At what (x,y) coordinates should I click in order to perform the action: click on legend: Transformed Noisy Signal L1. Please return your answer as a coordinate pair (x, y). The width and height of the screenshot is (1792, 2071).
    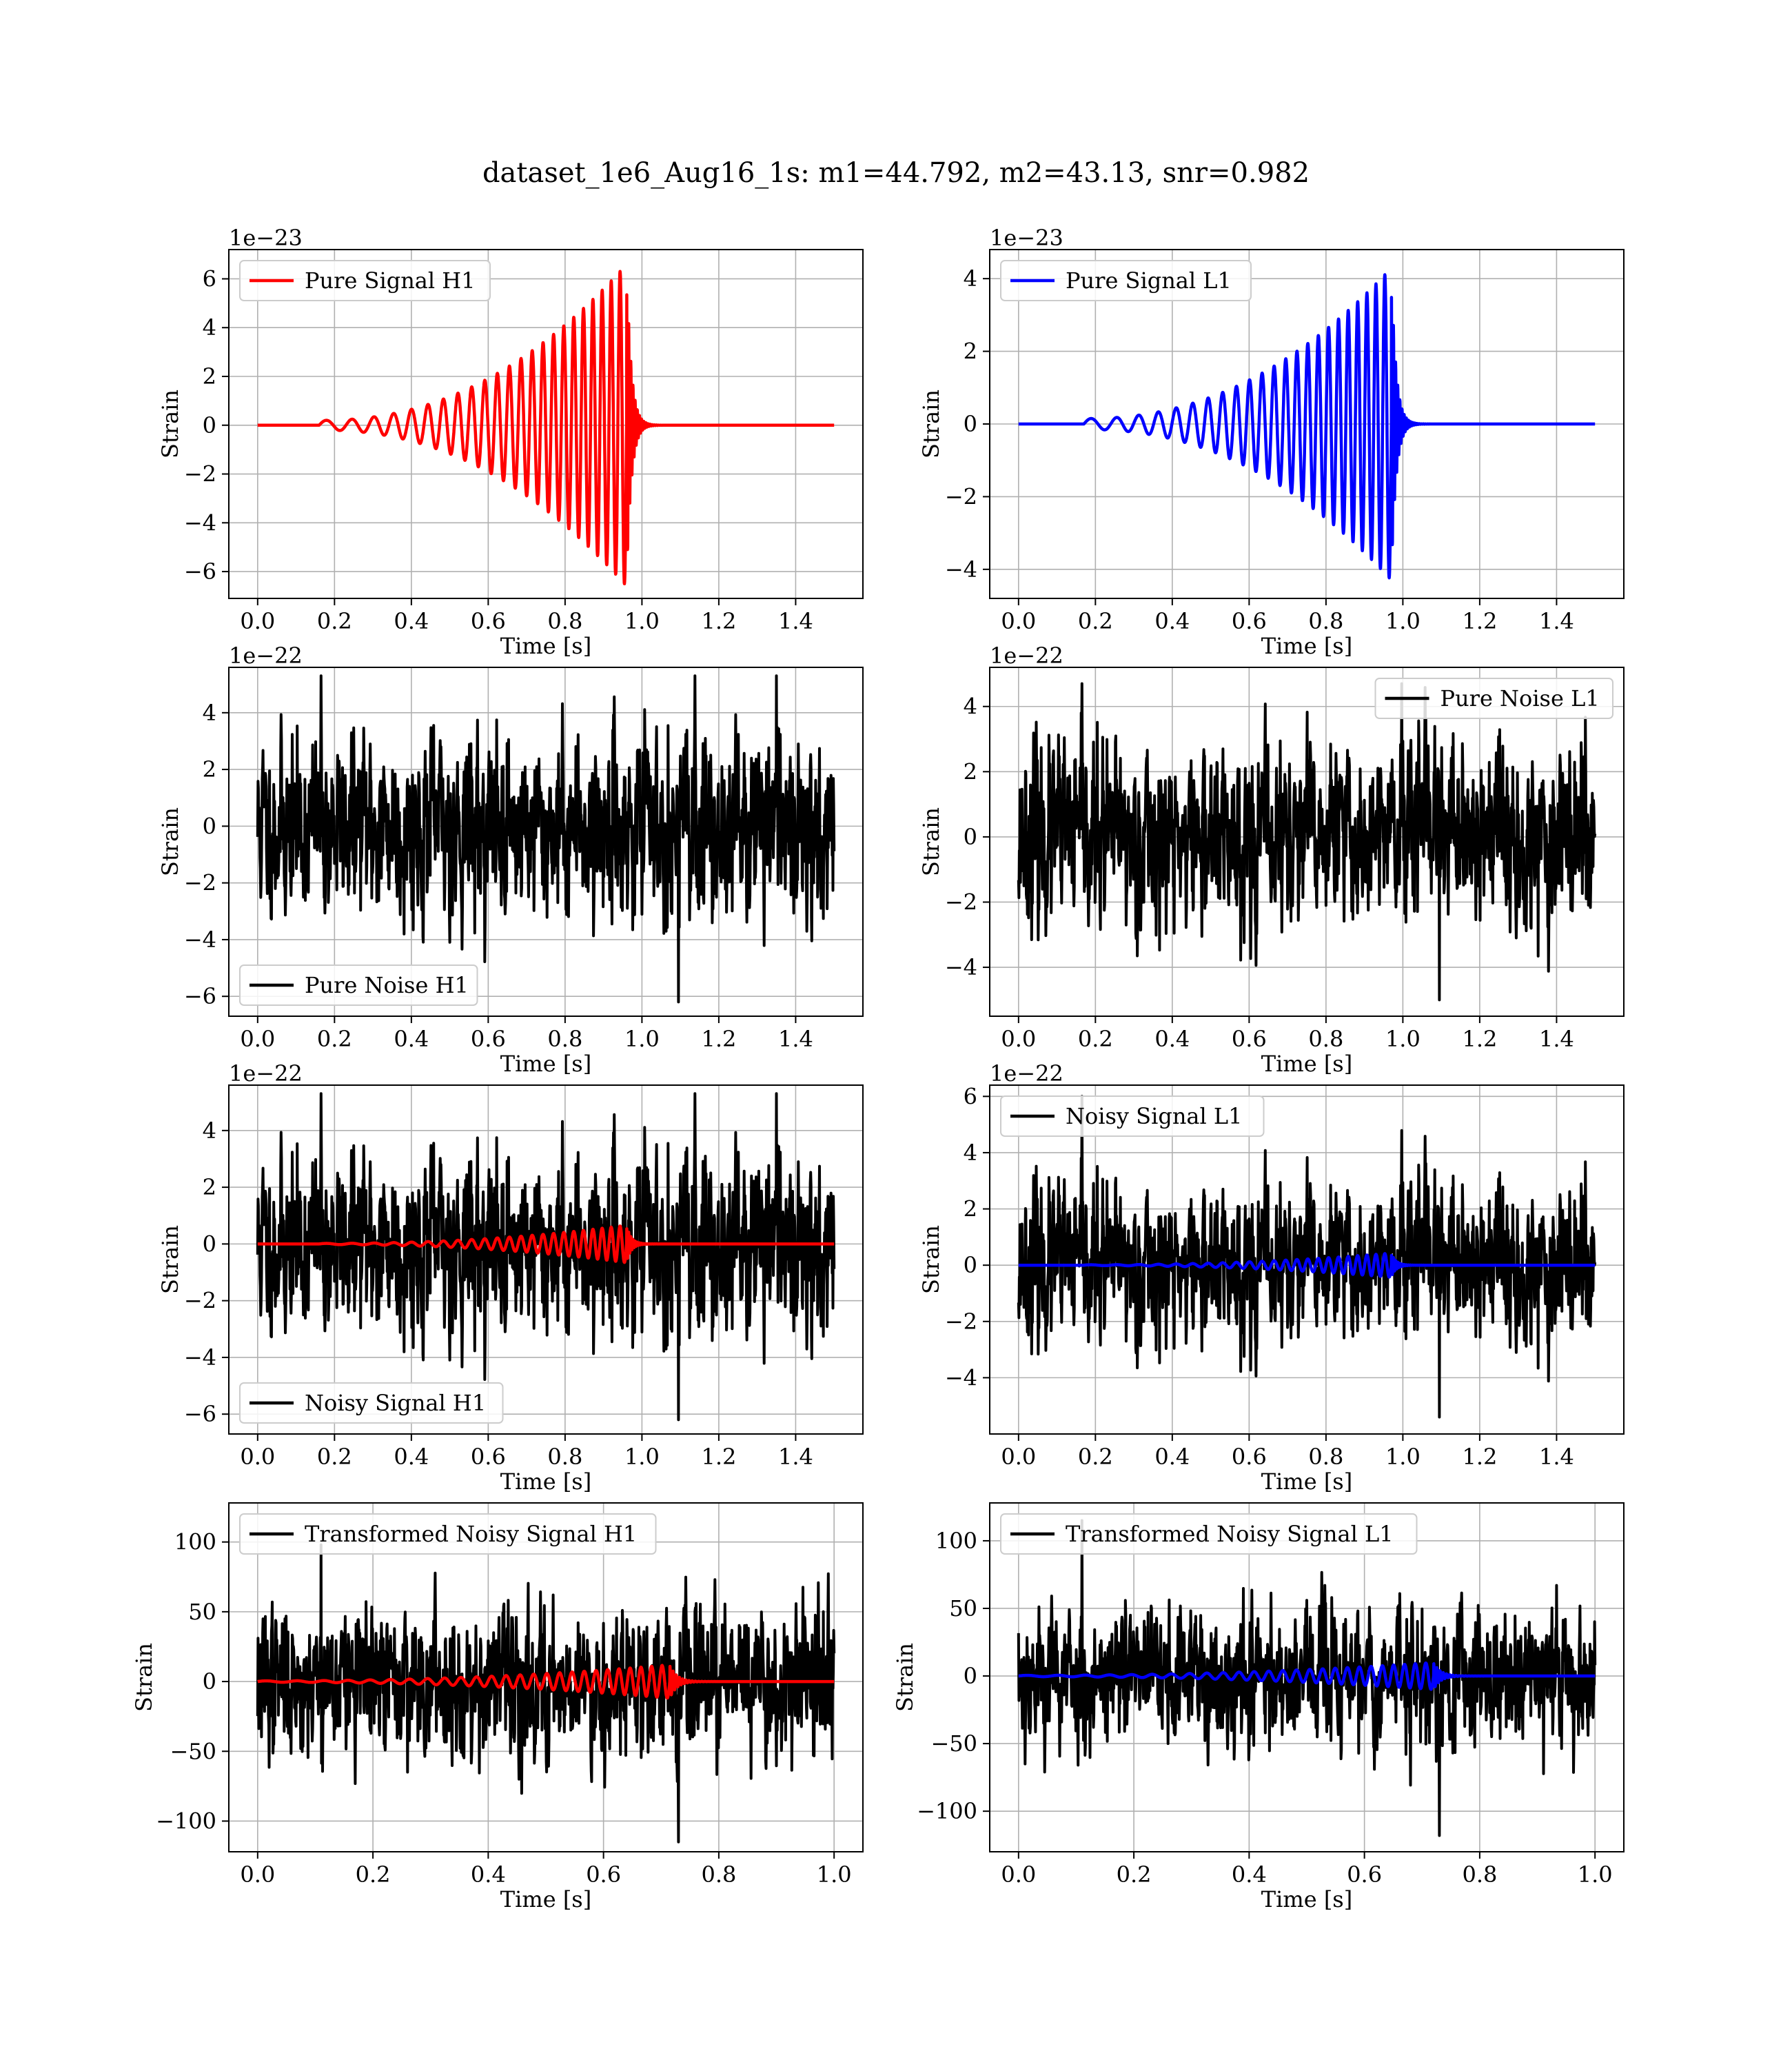
    Looking at the image, I should click on (1209, 1534).